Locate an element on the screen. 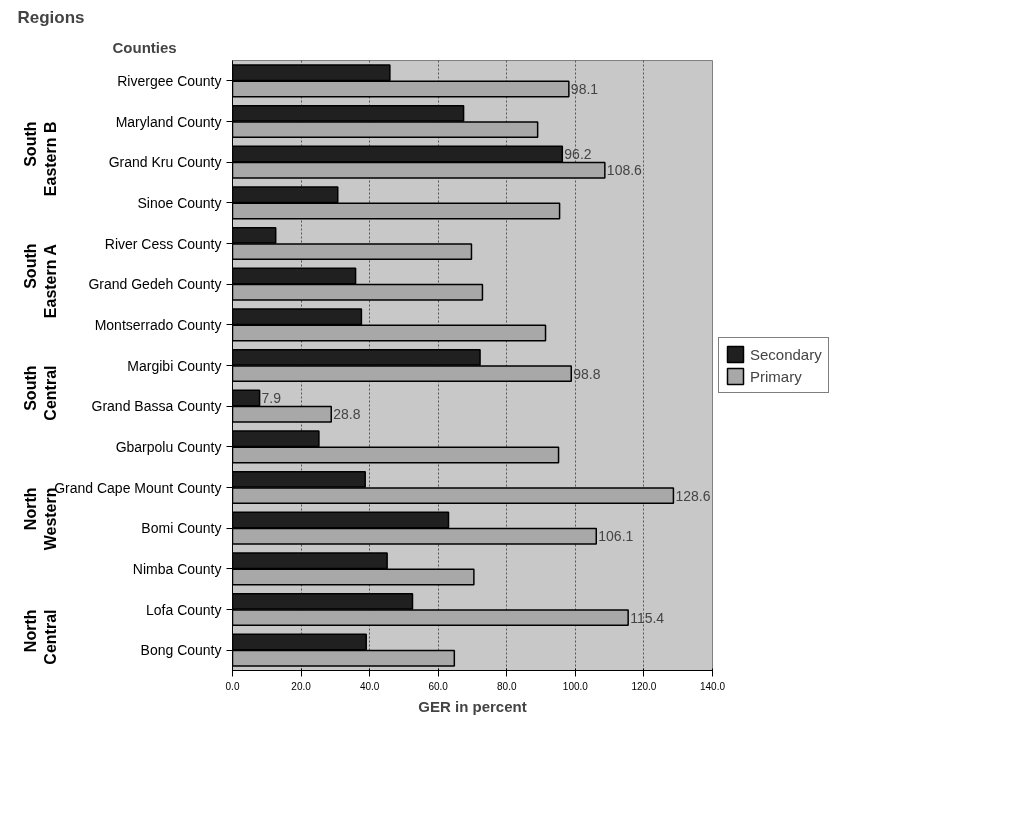  x-tick-label: 120.0 is located at coordinates (644, 686).